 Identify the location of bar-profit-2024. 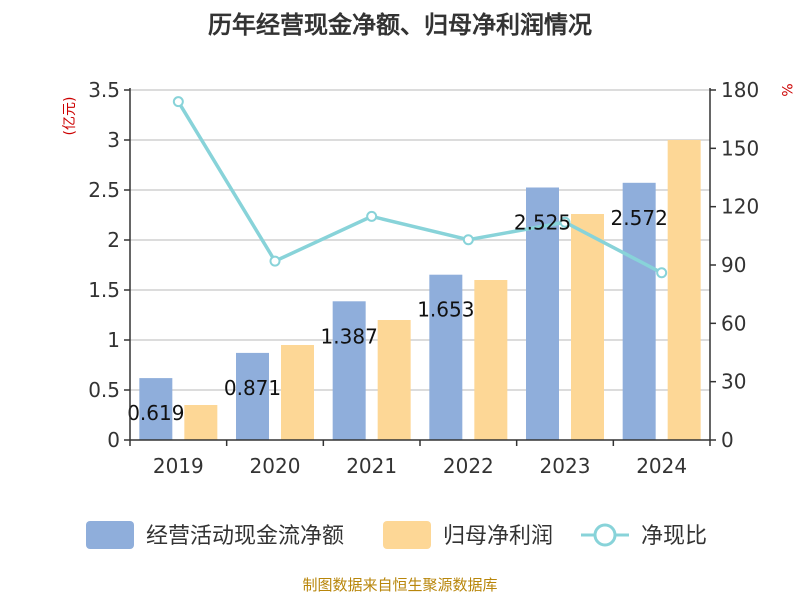
(684, 290).